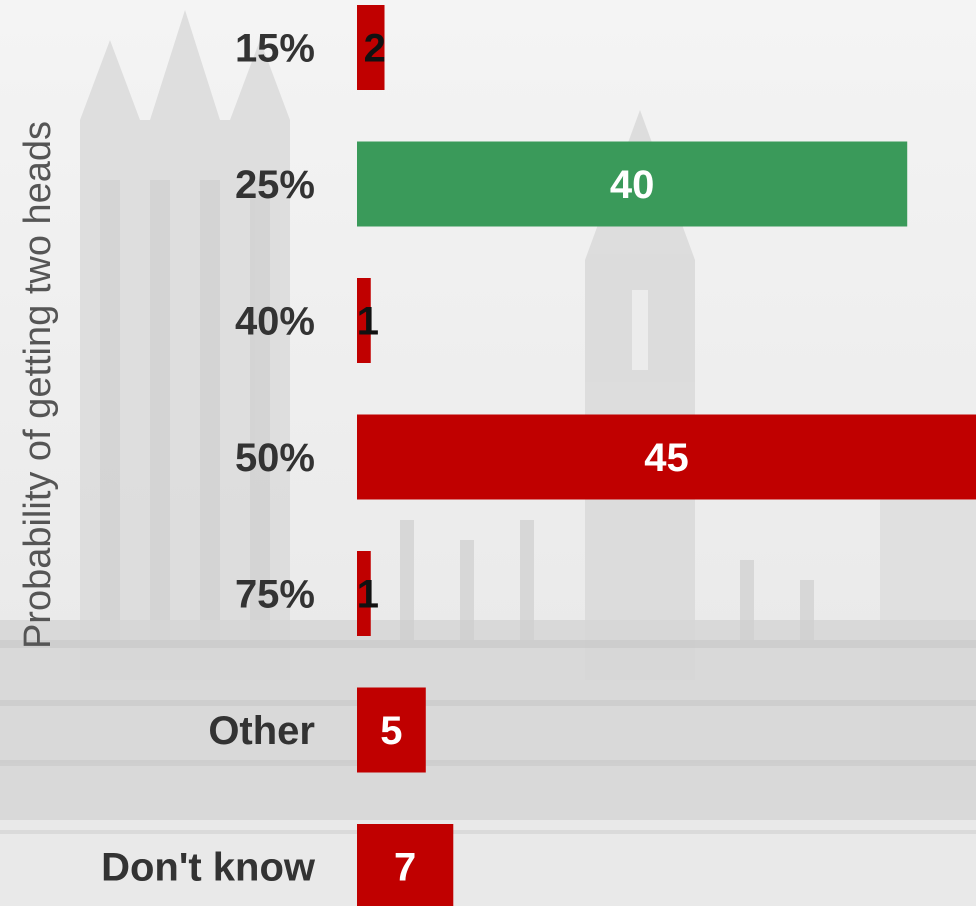 This screenshot has height=906, width=976. What do you see at coordinates (375, 49) in the screenshot?
I see `value-label: 2` at bounding box center [375, 49].